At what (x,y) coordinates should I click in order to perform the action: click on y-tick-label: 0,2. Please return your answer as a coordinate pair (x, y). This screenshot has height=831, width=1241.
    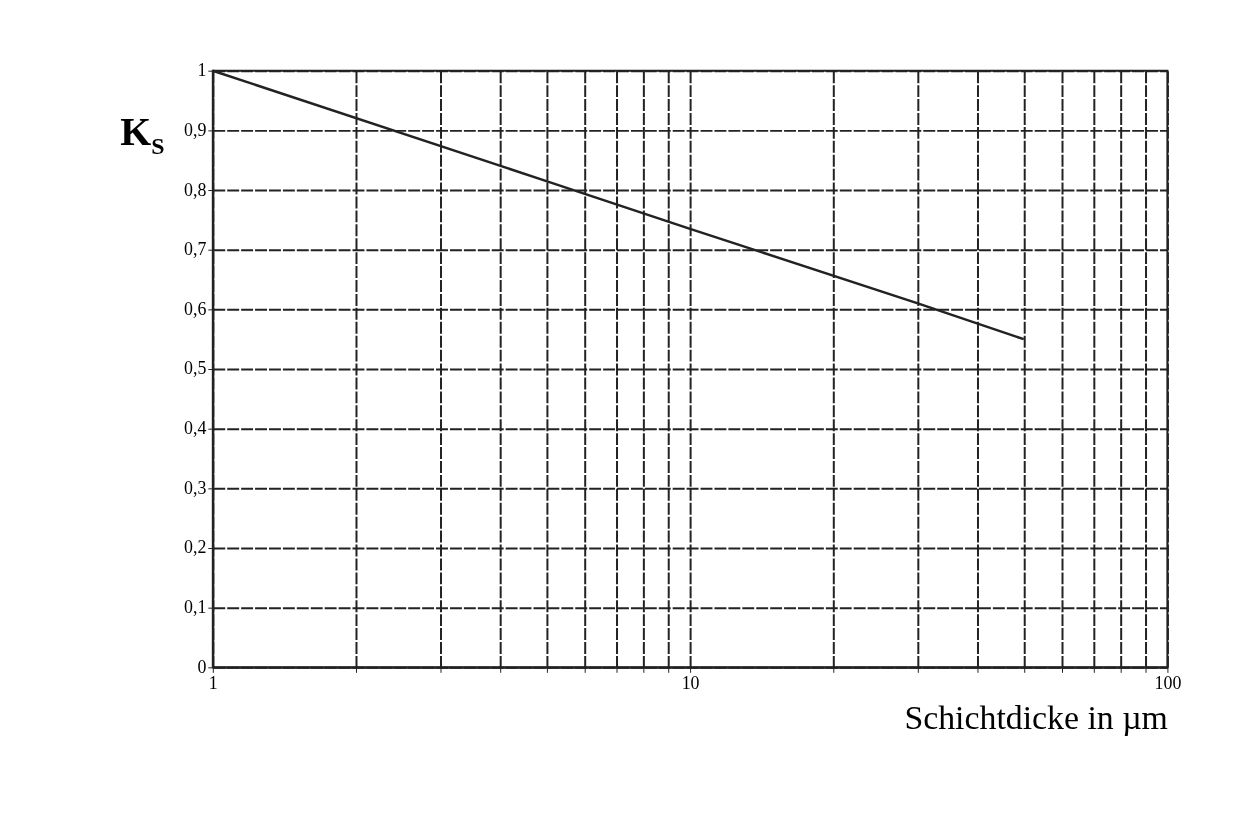
    Looking at the image, I should click on (195, 547).